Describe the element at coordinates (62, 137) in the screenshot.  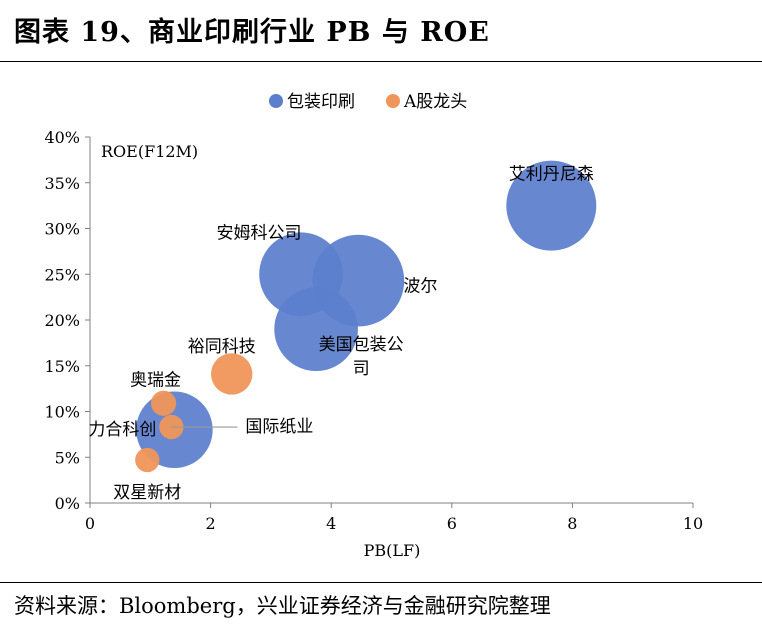
I see `y-tick-label: 40%` at that location.